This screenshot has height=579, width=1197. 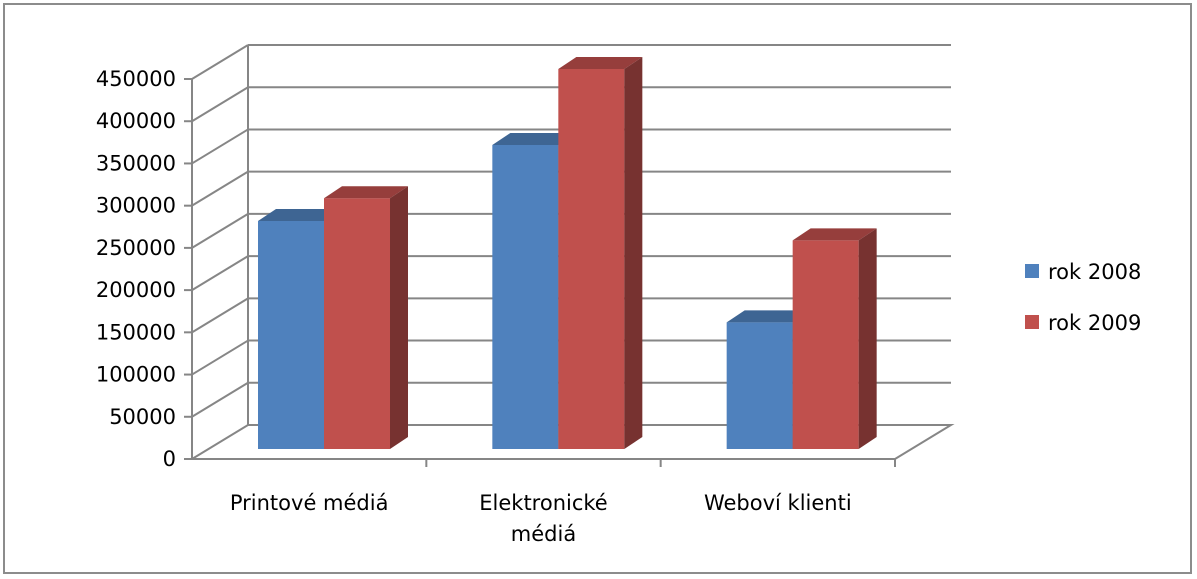 I want to click on y-tick-label: 0, so click(x=169, y=459).